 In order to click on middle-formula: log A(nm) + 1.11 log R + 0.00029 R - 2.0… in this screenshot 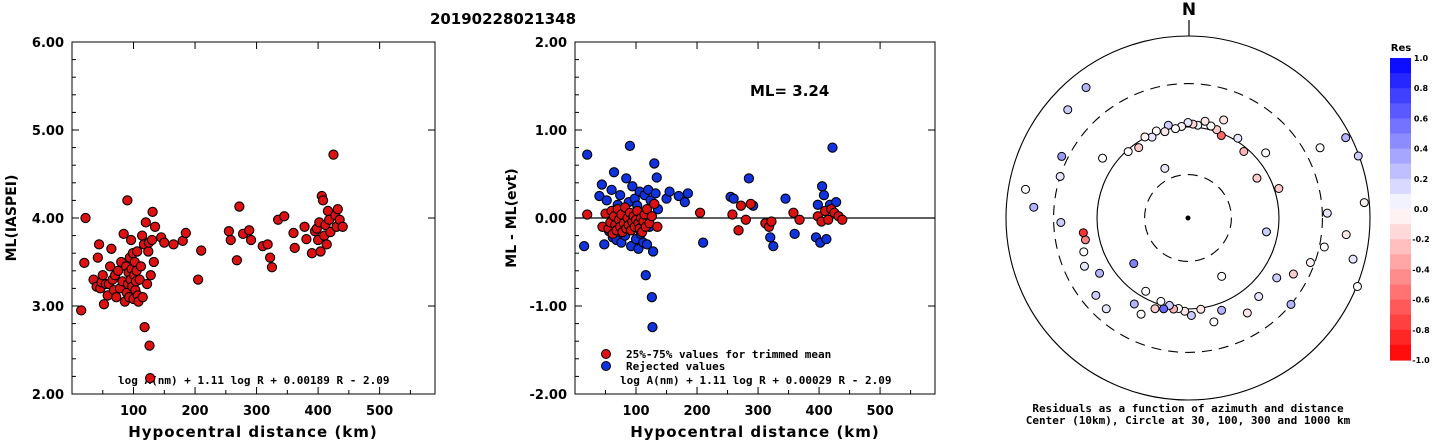, I will do `click(756, 380)`.